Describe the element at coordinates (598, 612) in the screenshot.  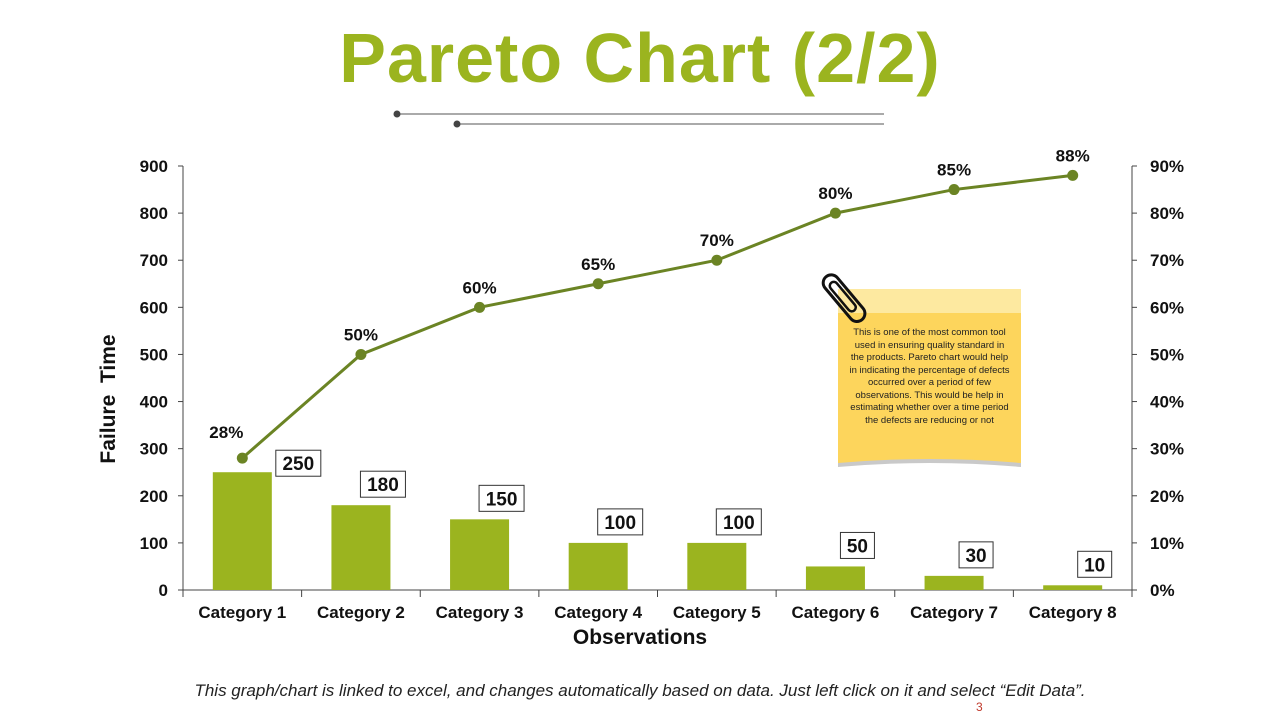
I see `x-tick-label: Category 4` at that location.